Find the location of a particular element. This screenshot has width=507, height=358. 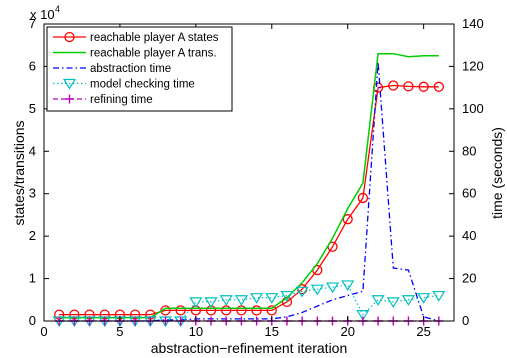

y-right-tick-label: 120 is located at coordinates (473, 65).